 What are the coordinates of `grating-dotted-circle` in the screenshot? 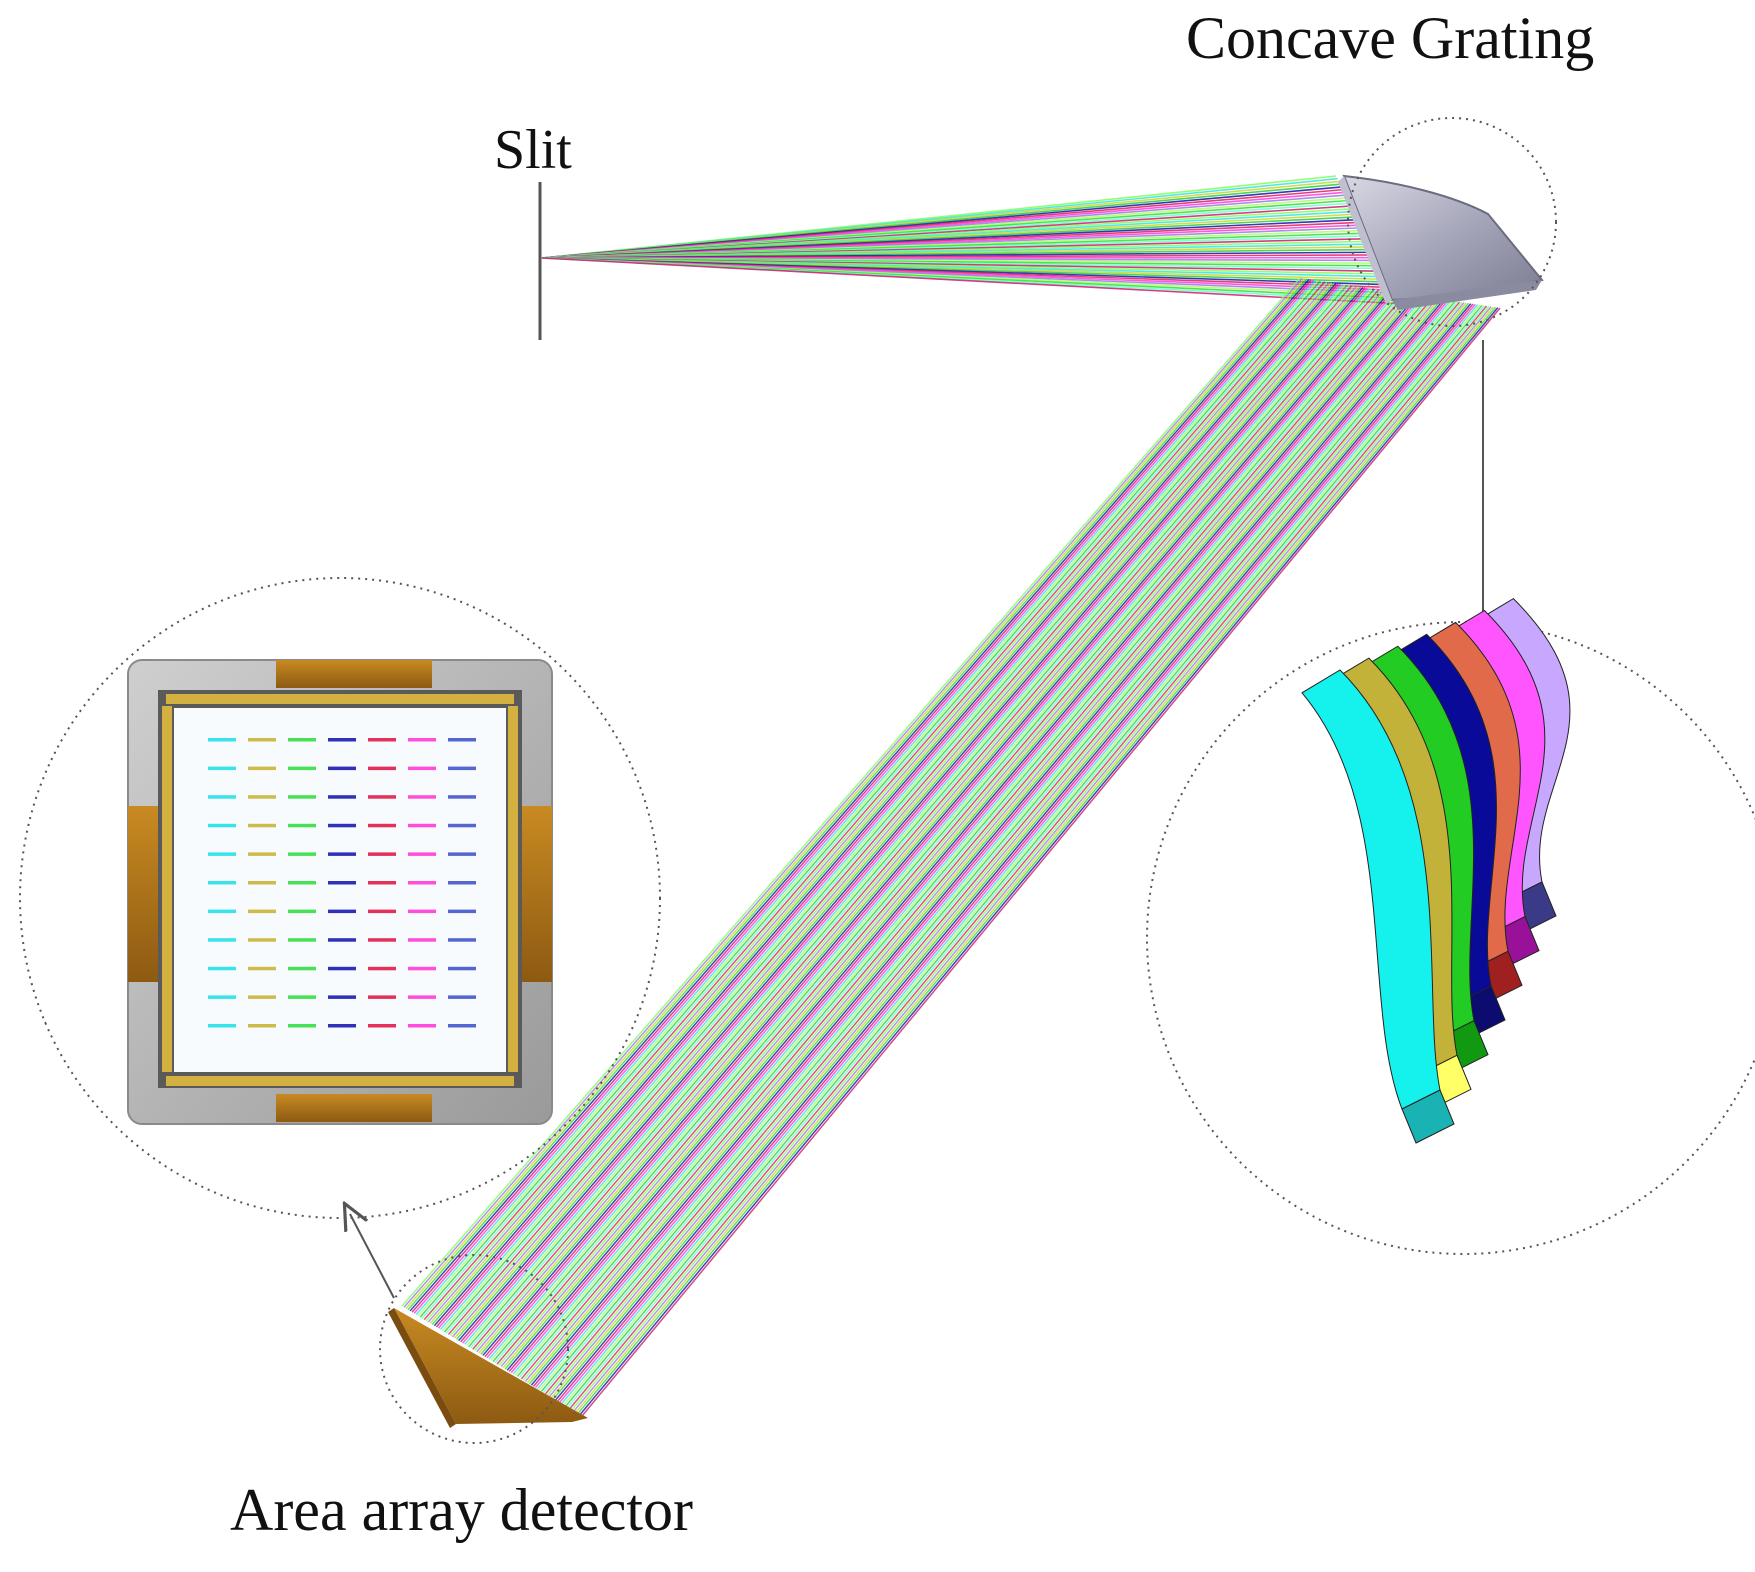 It's located at (1452, 222).